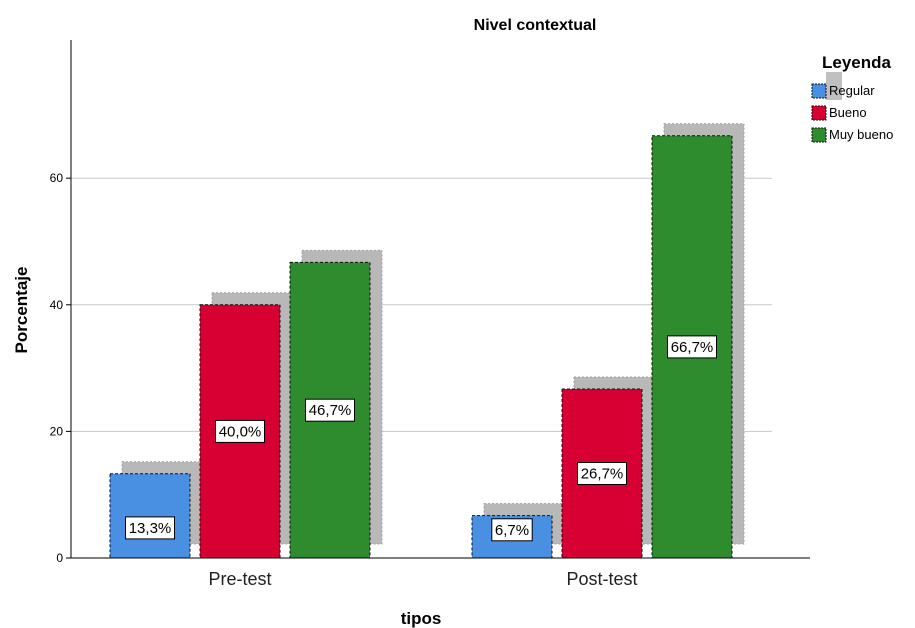 Image resolution: width=915 pixels, height=628 pixels. I want to click on legend: Leyenda Regular Bueno Muy bueno, so click(852, 98).